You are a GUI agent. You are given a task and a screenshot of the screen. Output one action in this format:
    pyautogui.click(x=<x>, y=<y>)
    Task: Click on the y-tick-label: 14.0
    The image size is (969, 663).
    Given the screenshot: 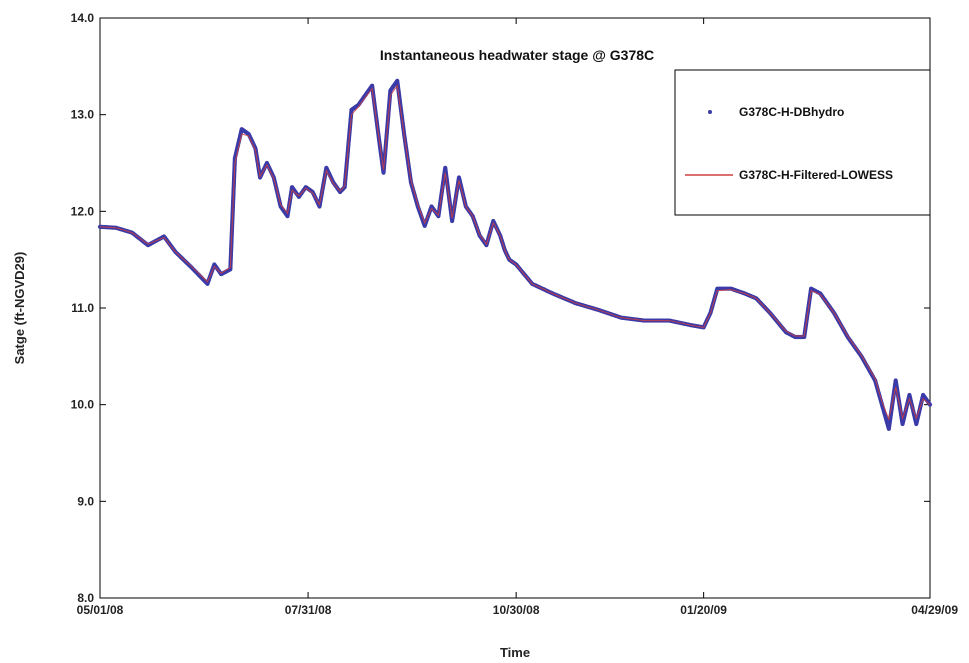 What is the action you would take?
    pyautogui.click(x=83, y=18)
    